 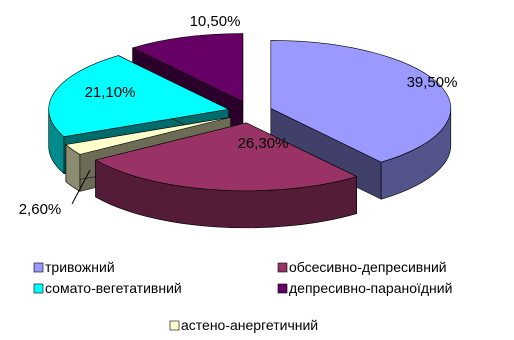 What do you see at coordinates (249, 325) in the screenshot?
I see `legend-label-asteno-anerhetychnyi: астено-анергетичний` at bounding box center [249, 325].